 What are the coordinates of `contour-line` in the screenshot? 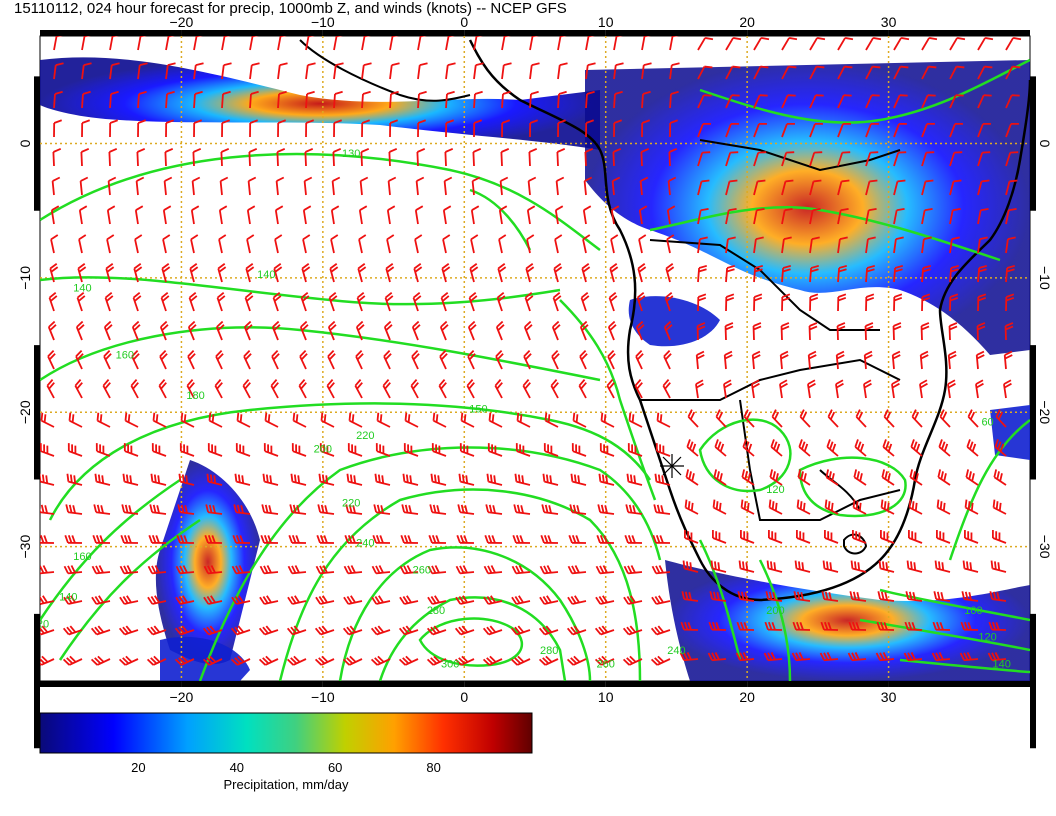 It's located at (350, 461).